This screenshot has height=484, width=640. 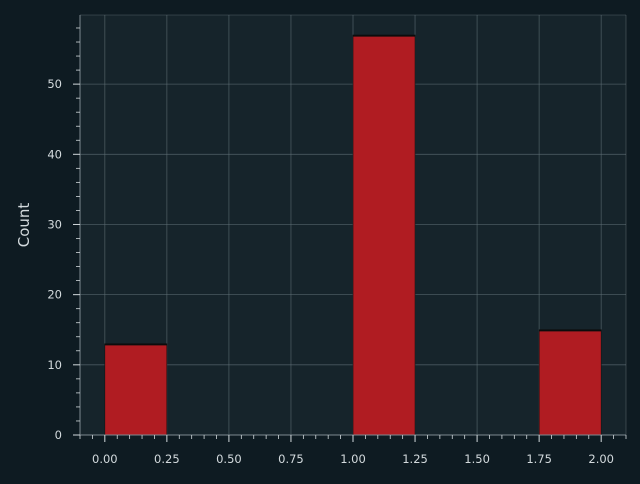 What do you see at coordinates (54, 295) in the screenshot?
I see `y-tick-label: 20` at bounding box center [54, 295].